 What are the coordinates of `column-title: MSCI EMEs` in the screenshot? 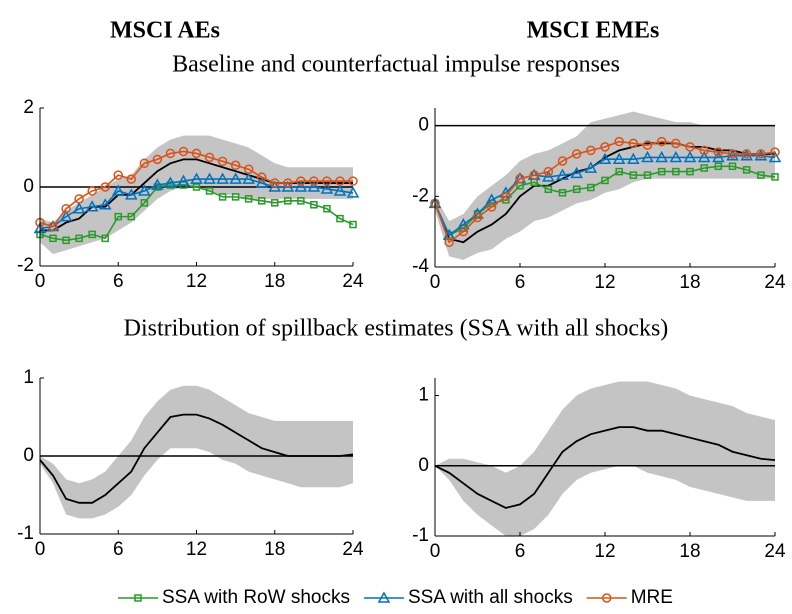 It's located at (593, 31).